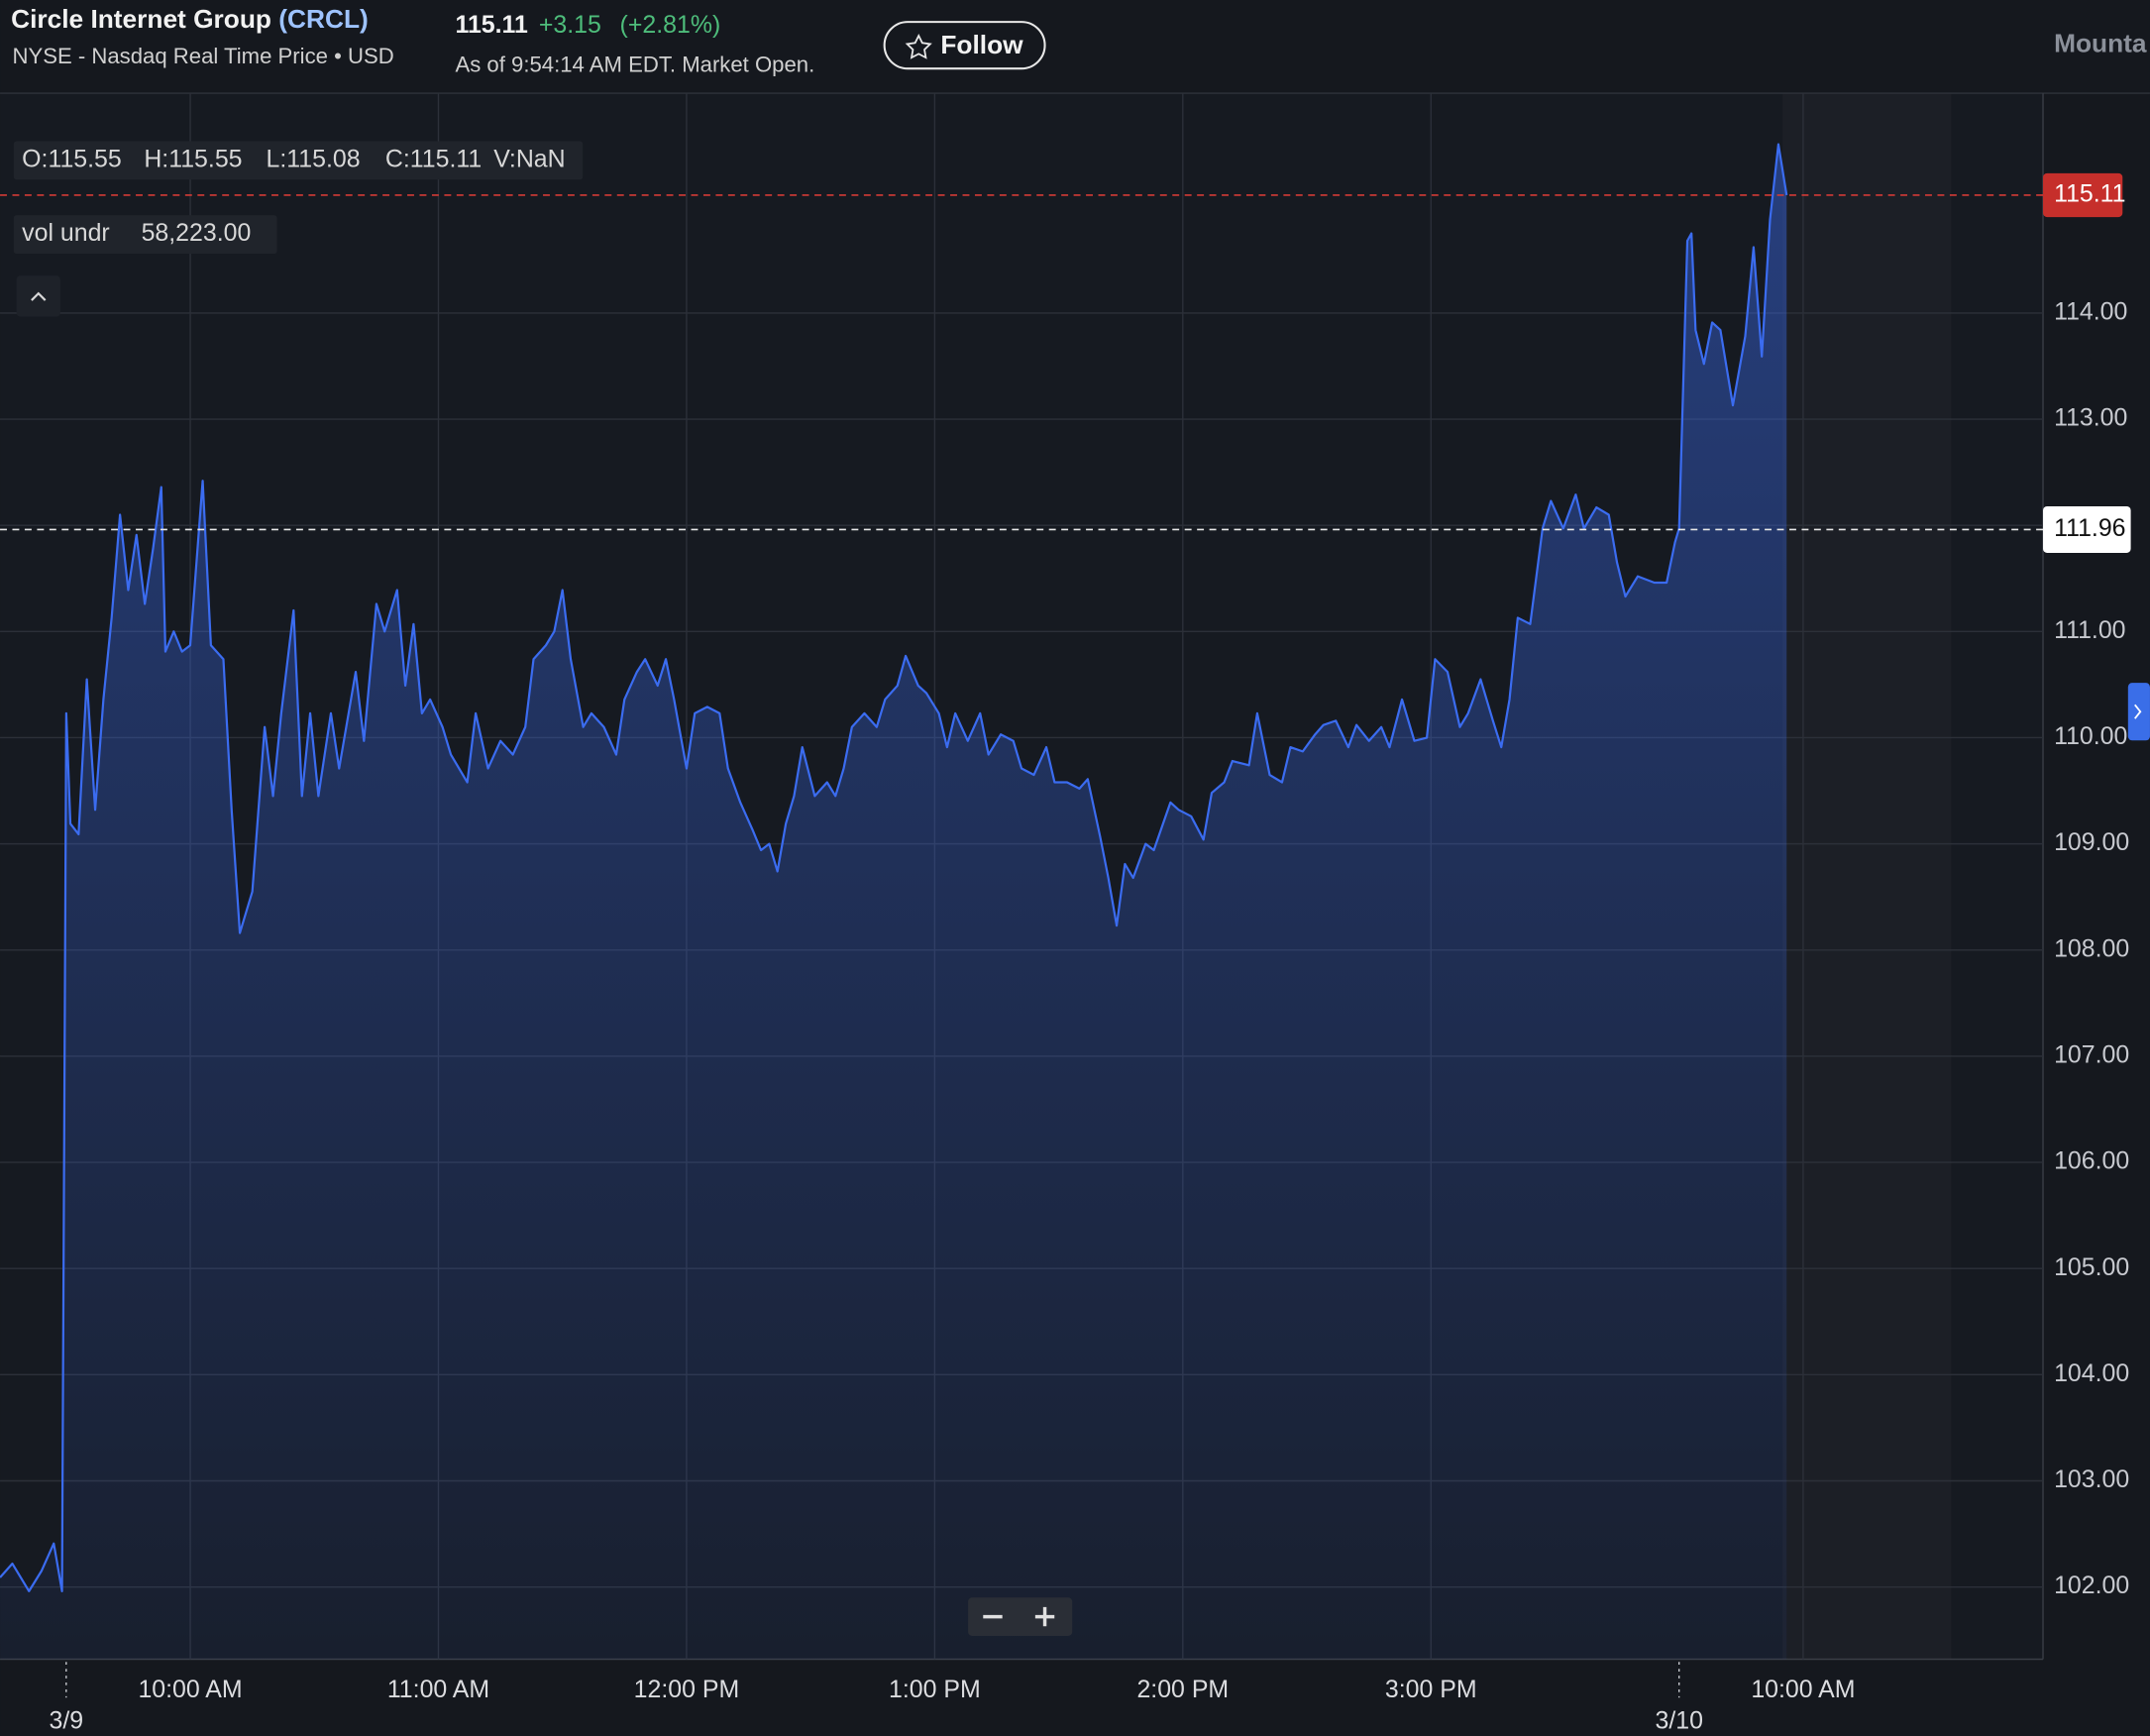 Image resolution: width=2150 pixels, height=1736 pixels. What do you see at coordinates (193, 158) in the screenshot?
I see `ohlc-high: H:115.55` at bounding box center [193, 158].